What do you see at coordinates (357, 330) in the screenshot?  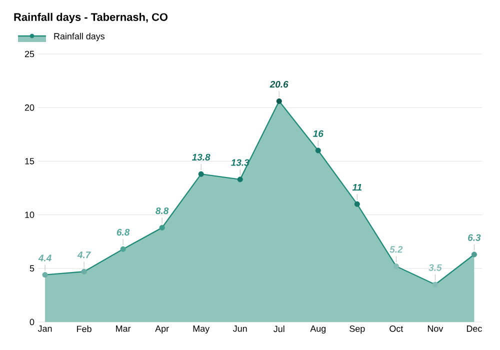 I see `x-tick-label: Sep` at bounding box center [357, 330].